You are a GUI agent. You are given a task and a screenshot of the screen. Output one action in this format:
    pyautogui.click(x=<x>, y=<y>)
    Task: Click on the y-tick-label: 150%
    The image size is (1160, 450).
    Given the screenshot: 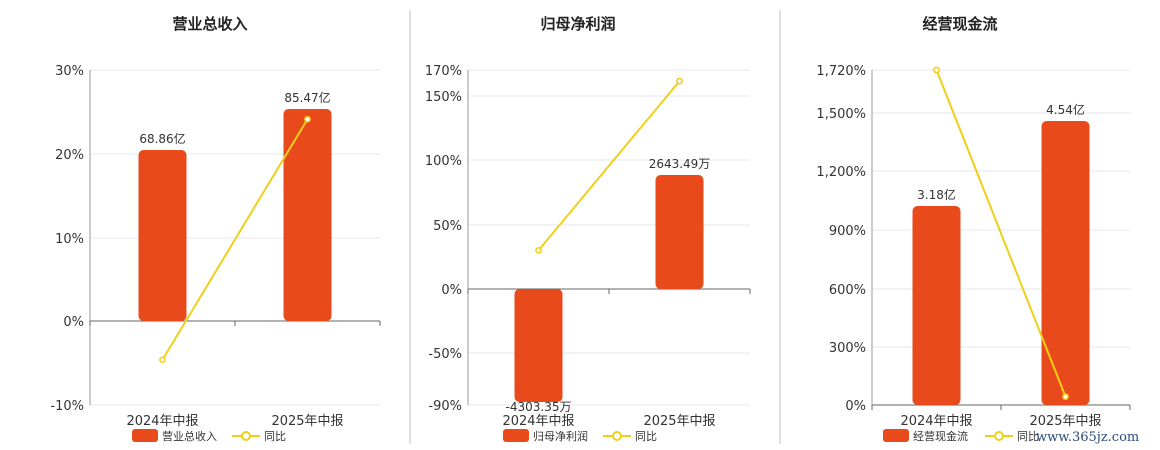 What is the action you would take?
    pyautogui.click(x=443, y=97)
    